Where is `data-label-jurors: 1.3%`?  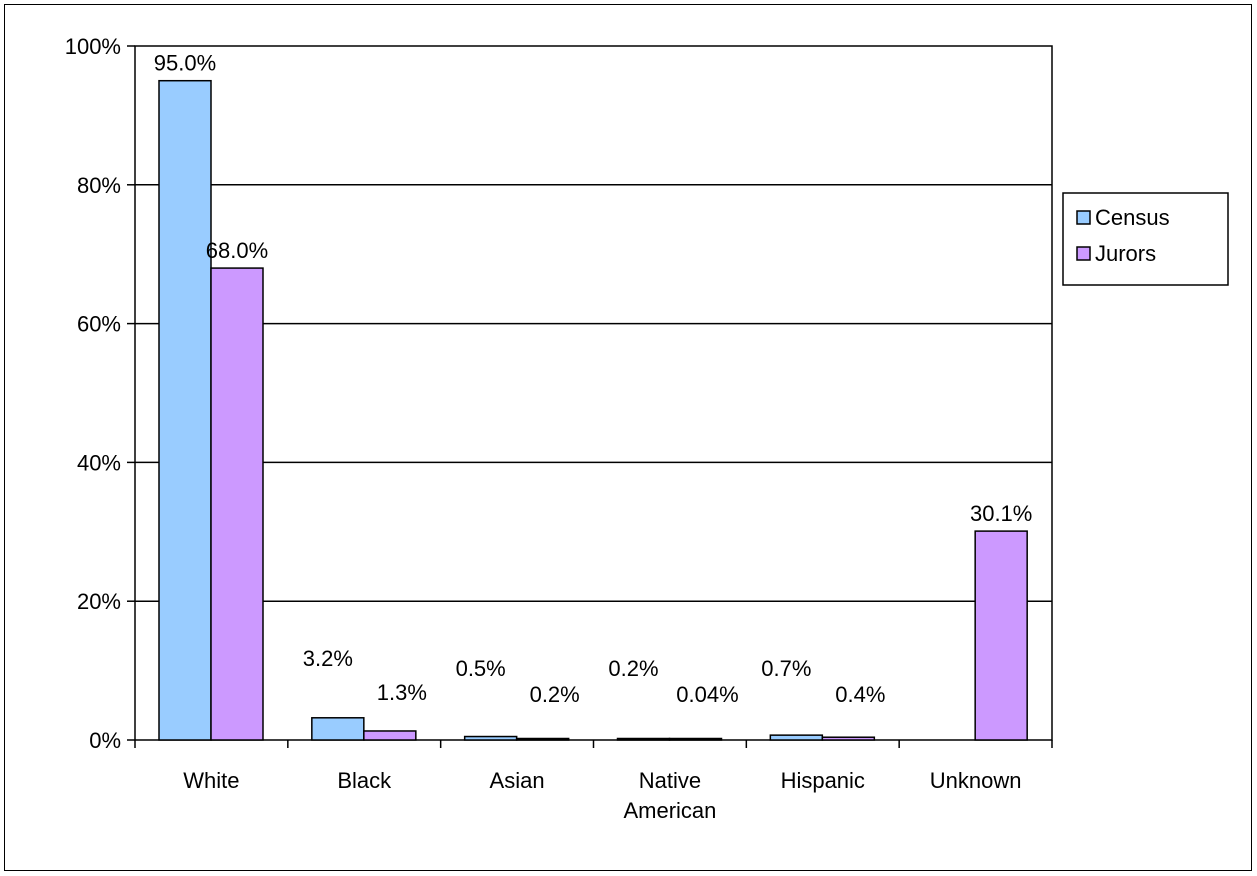
data-label-jurors: 1.3% is located at coordinates (402, 692).